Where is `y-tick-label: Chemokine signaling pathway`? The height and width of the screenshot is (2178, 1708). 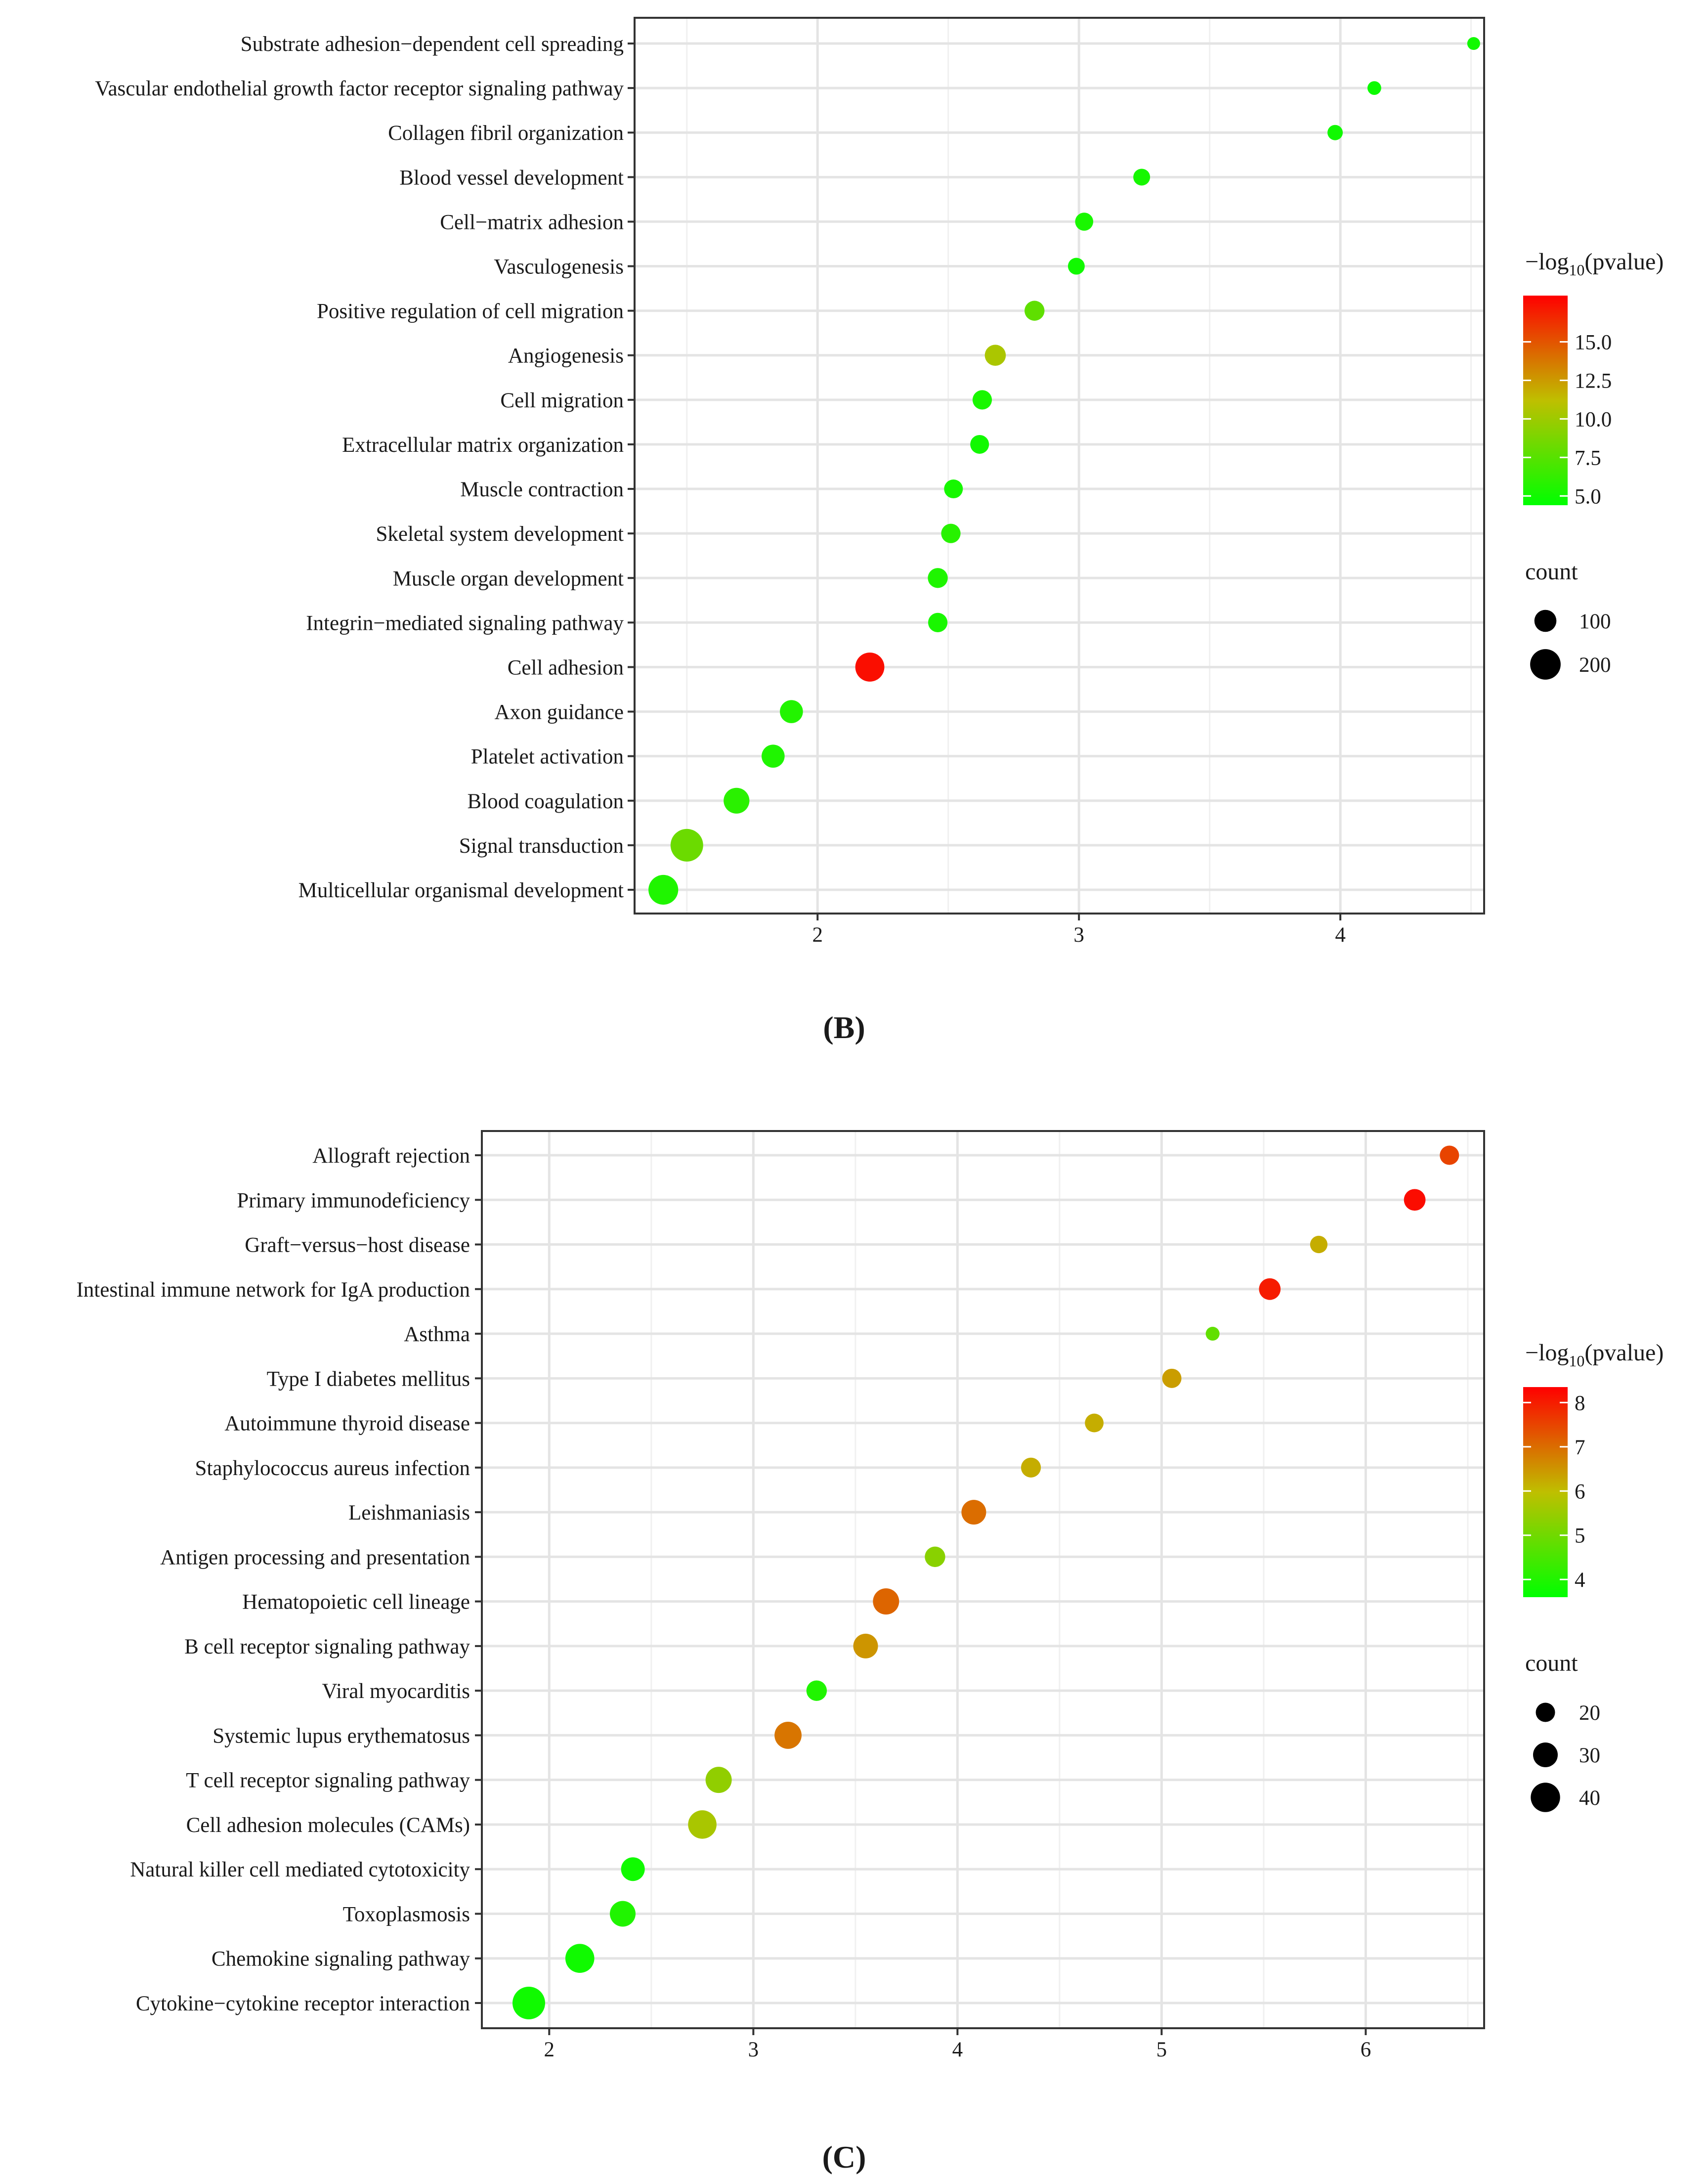 y-tick-label: Chemokine signaling pathway is located at coordinates (341, 1960).